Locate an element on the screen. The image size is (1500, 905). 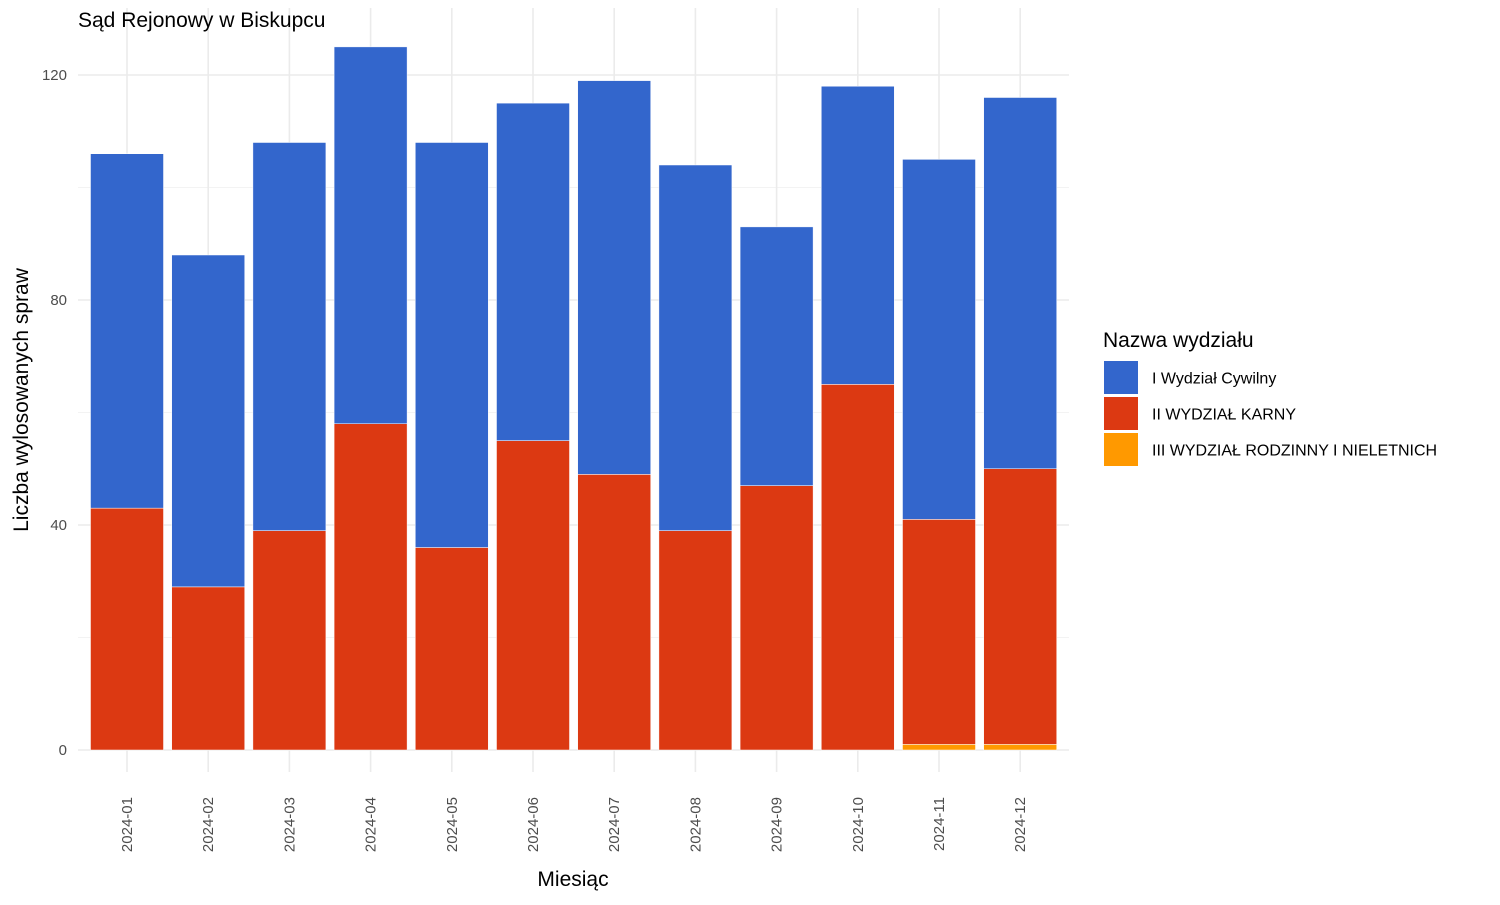
y-tick-label: 0 is located at coordinates (63, 750).